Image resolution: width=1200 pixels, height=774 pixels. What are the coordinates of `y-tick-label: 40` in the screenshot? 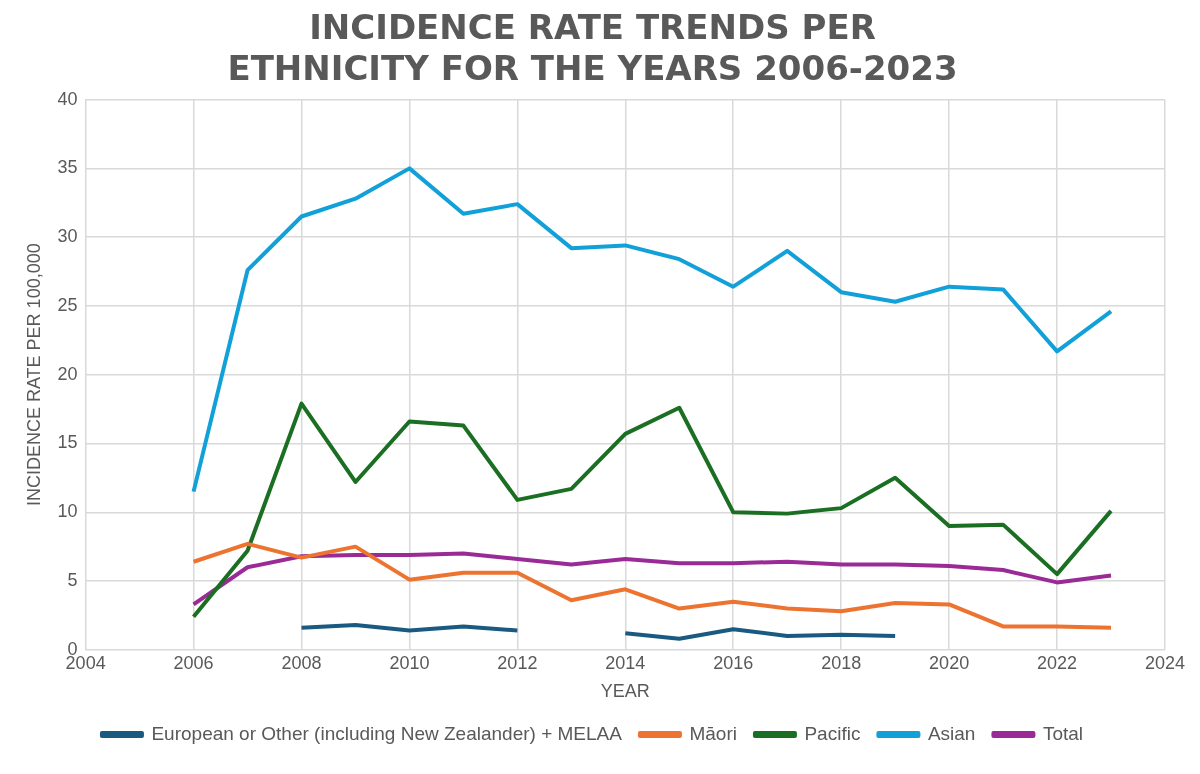 It's located at (67, 98).